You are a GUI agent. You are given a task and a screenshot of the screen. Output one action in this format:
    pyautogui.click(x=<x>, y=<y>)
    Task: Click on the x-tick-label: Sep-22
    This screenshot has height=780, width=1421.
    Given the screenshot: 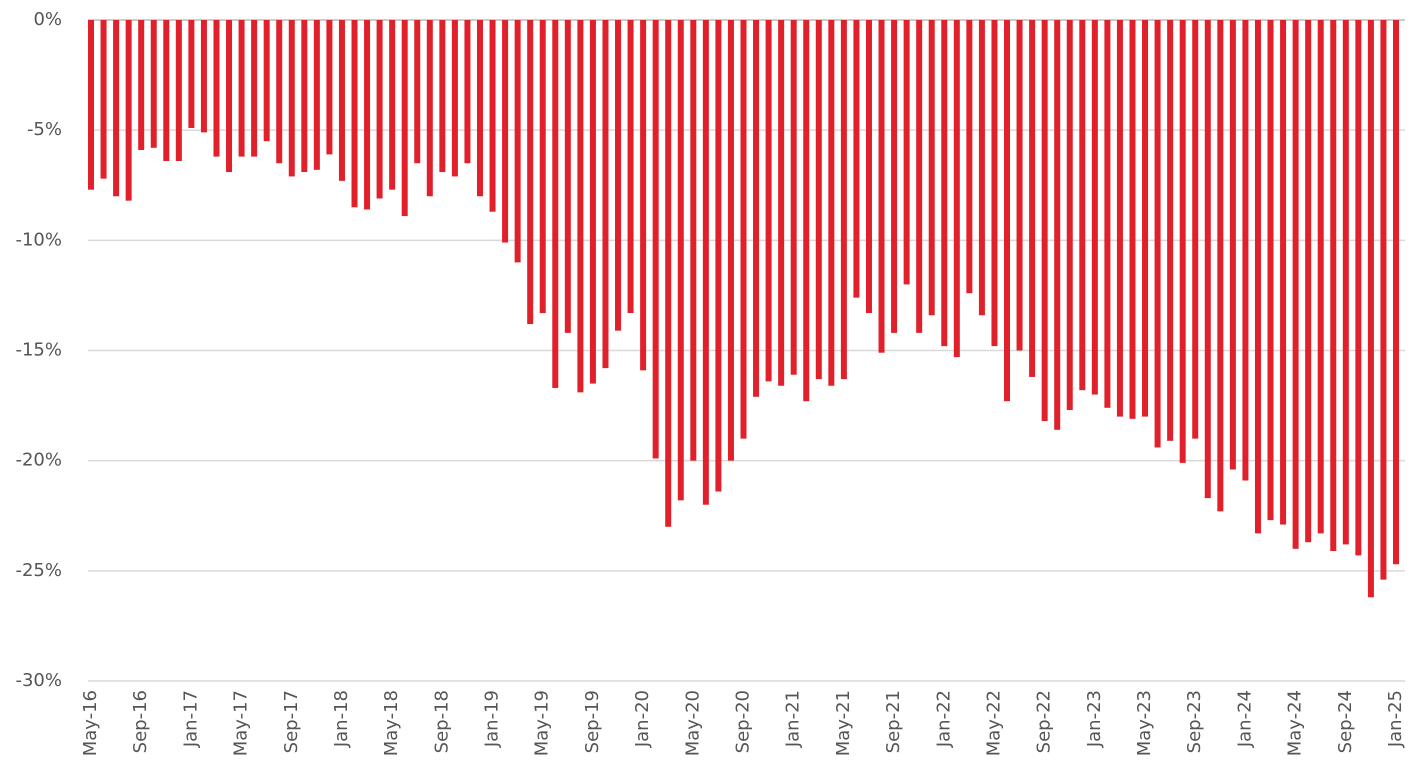 What is the action you would take?
    pyautogui.click(x=1044, y=721)
    